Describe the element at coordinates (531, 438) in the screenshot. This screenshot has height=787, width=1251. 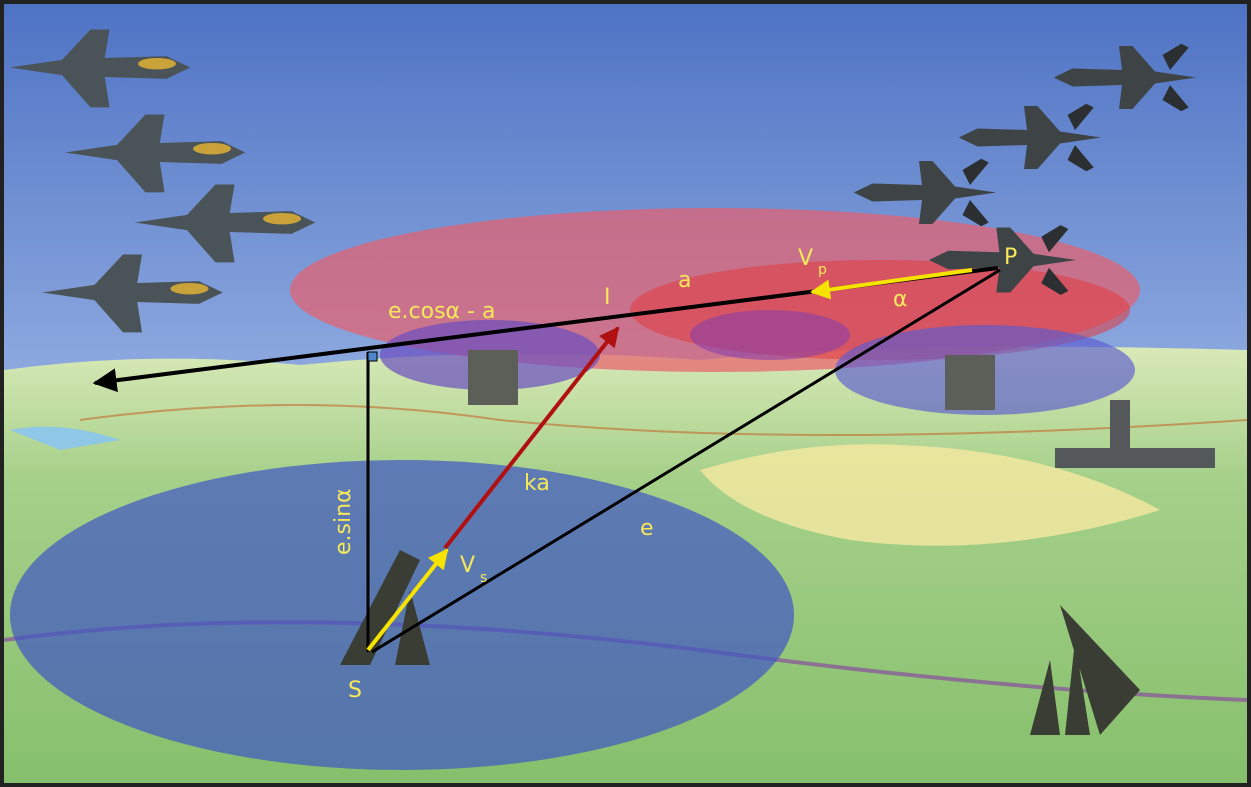
I see `intercept-line` at that location.